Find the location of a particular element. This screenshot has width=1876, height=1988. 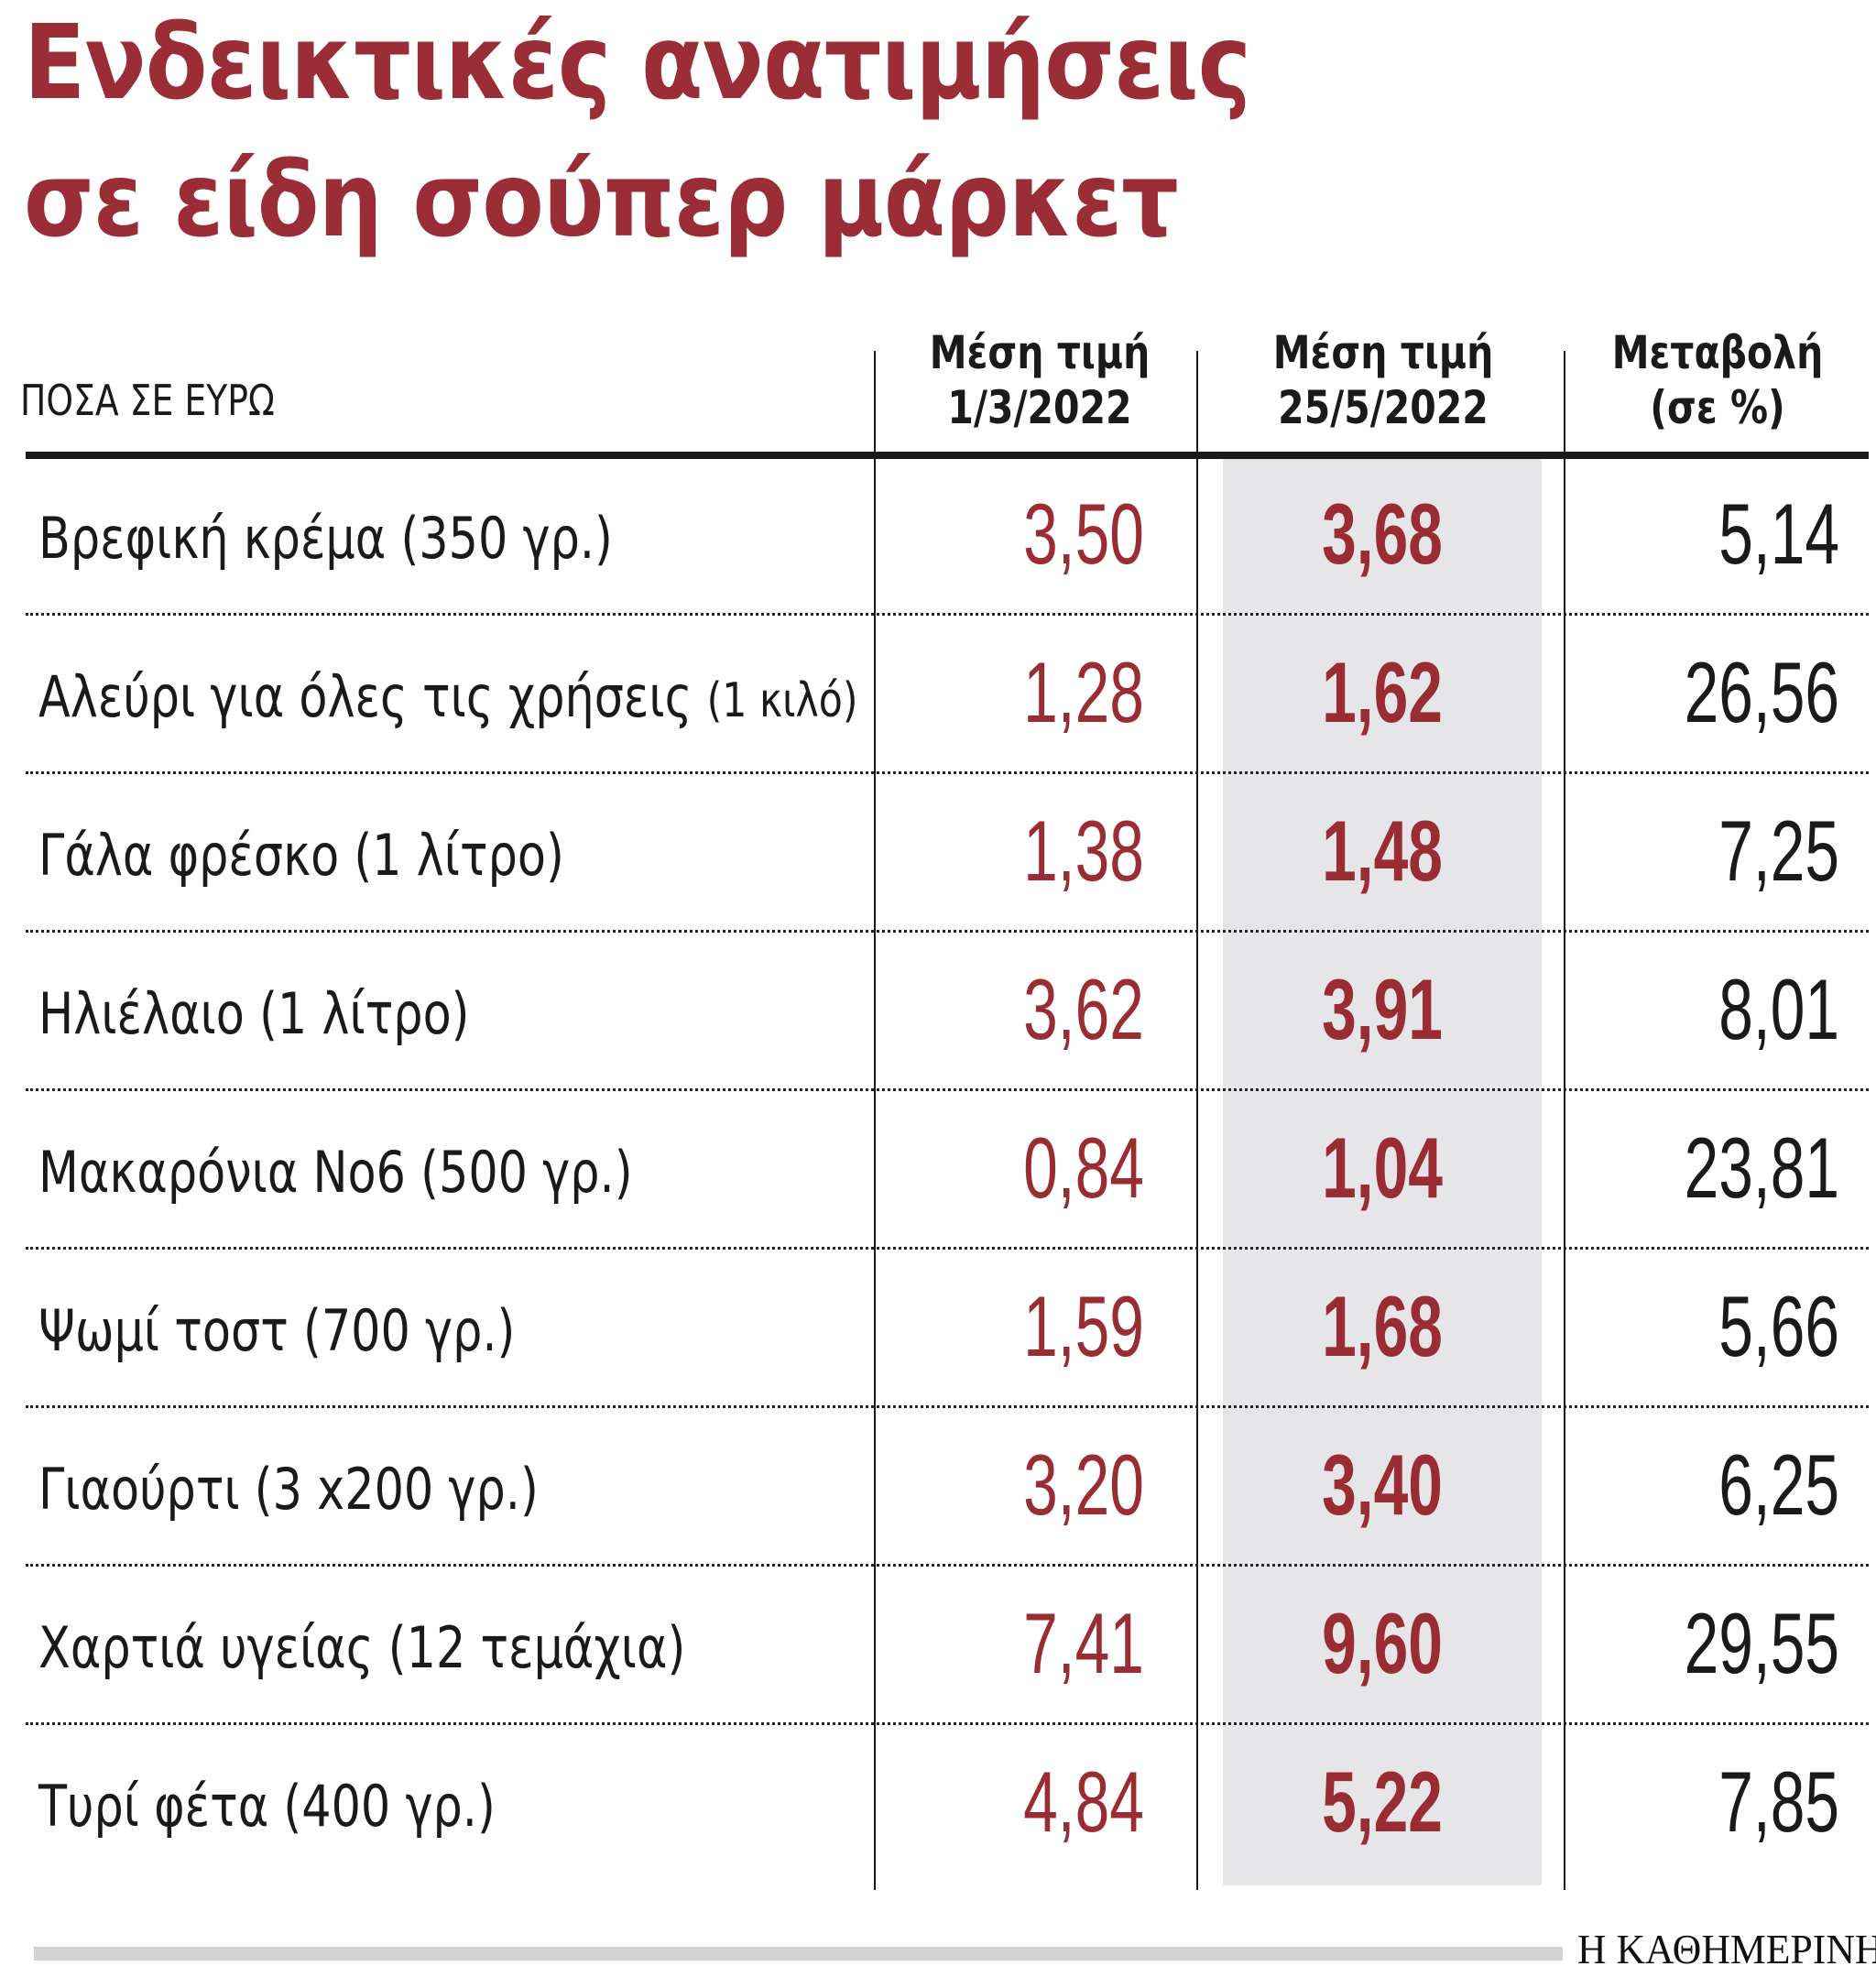

price-may: 5,22 is located at coordinates (1382, 1801).